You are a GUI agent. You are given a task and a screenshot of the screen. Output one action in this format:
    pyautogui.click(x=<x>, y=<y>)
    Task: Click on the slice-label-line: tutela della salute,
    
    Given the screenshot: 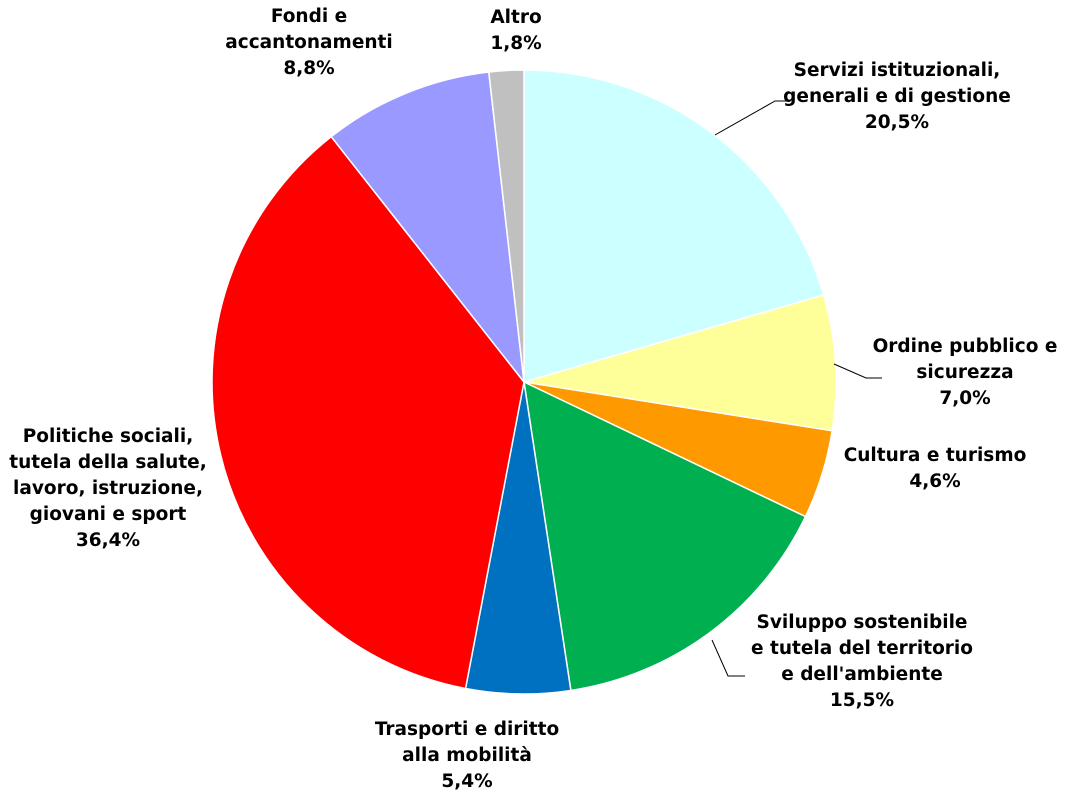 What is the action you would take?
    pyautogui.click(x=108, y=462)
    